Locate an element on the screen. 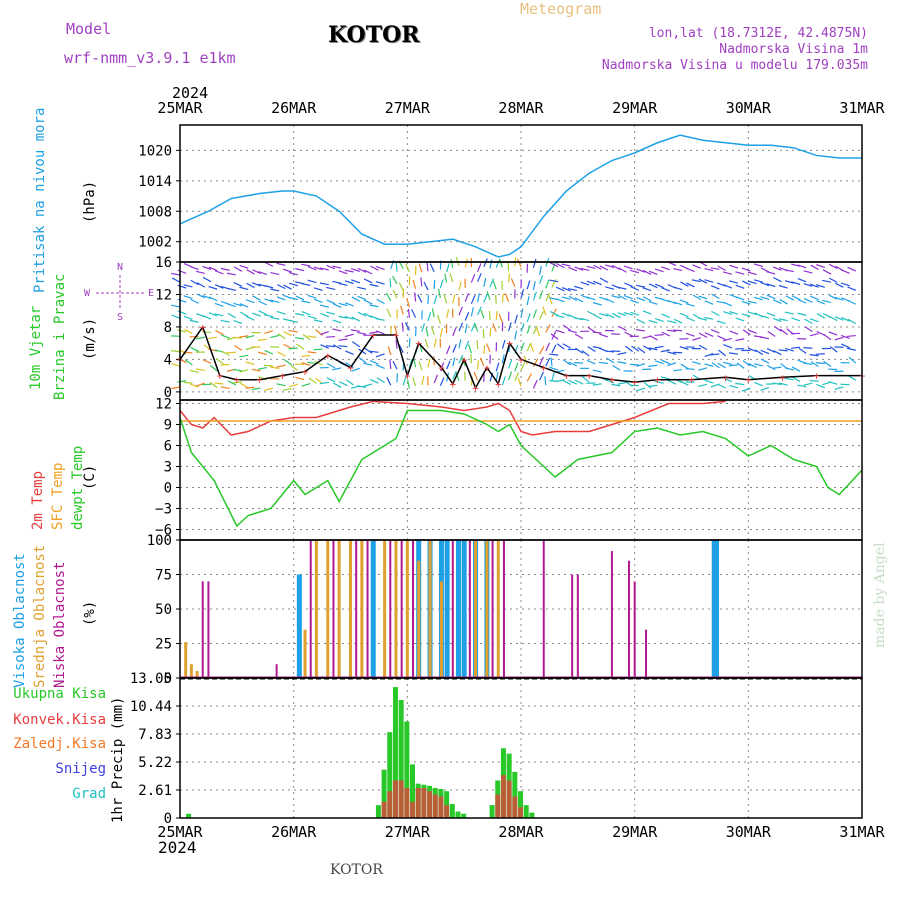 The width and height of the screenshot is (900, 900). compass-n: N is located at coordinates (120, 267).